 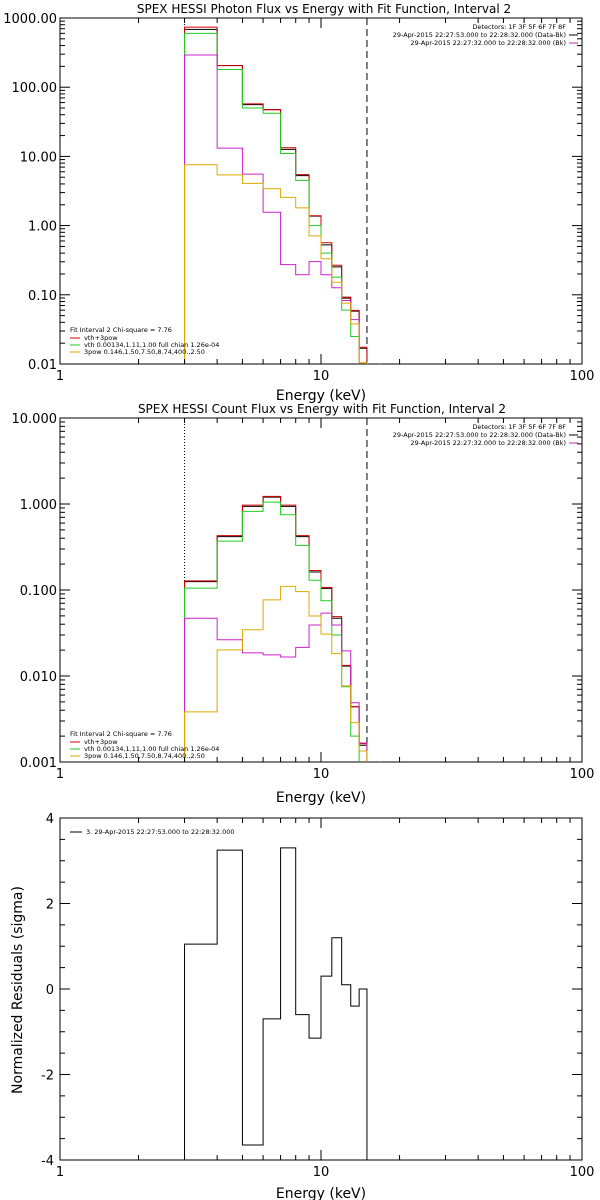 What do you see at coordinates (42, 365) in the screenshot?
I see `photon-ytick-label: 0.01` at bounding box center [42, 365].